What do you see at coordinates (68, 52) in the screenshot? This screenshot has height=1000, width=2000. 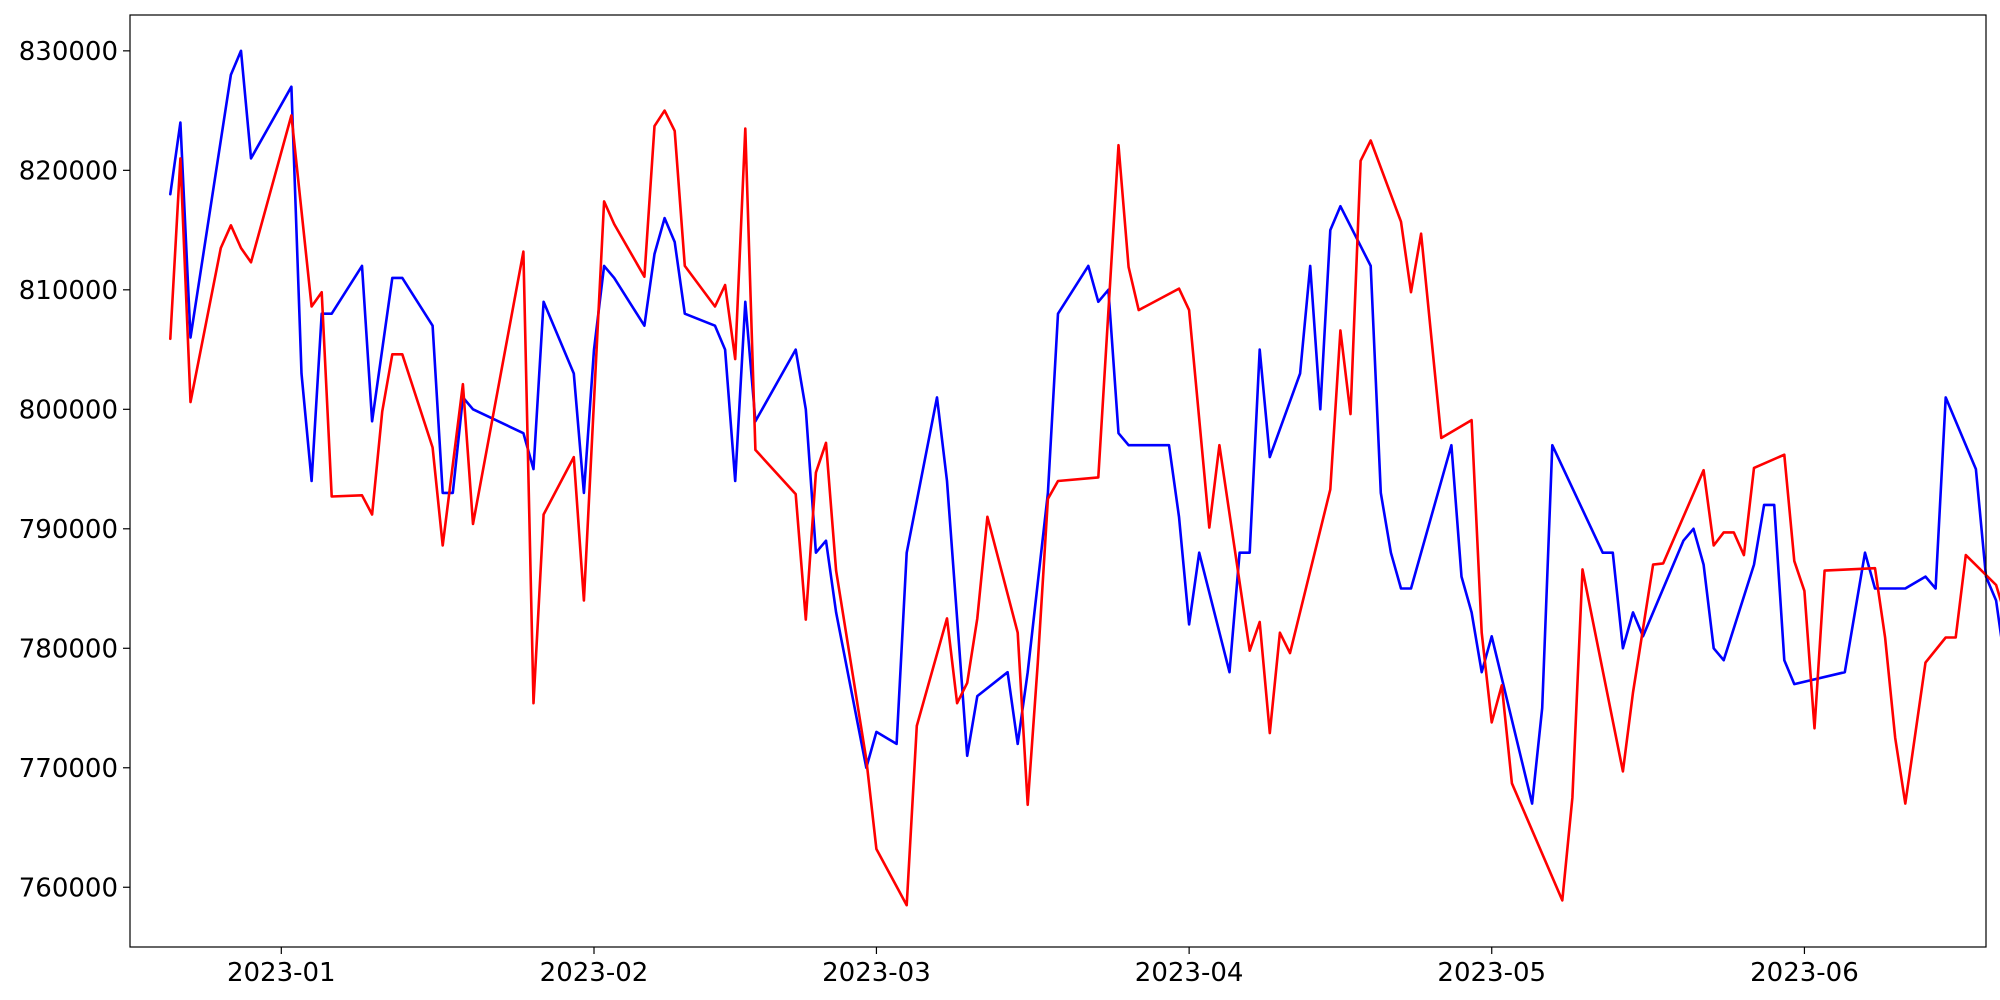 I see `y-tick-label: 830000` at bounding box center [68, 52].